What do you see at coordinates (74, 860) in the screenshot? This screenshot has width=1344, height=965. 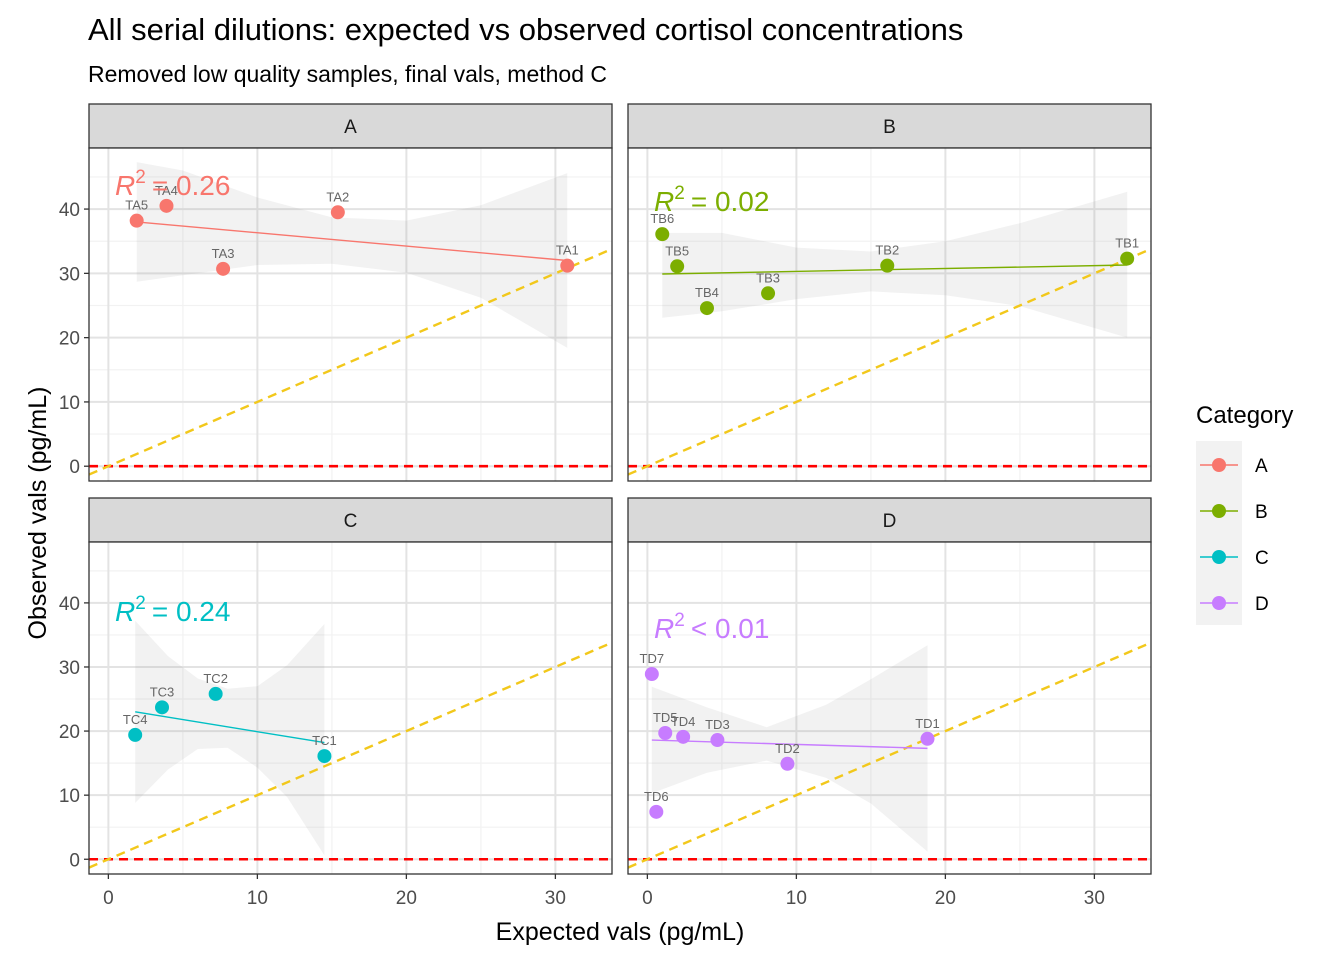 I see `panel-c-y-tick-label: 0` at bounding box center [74, 860].